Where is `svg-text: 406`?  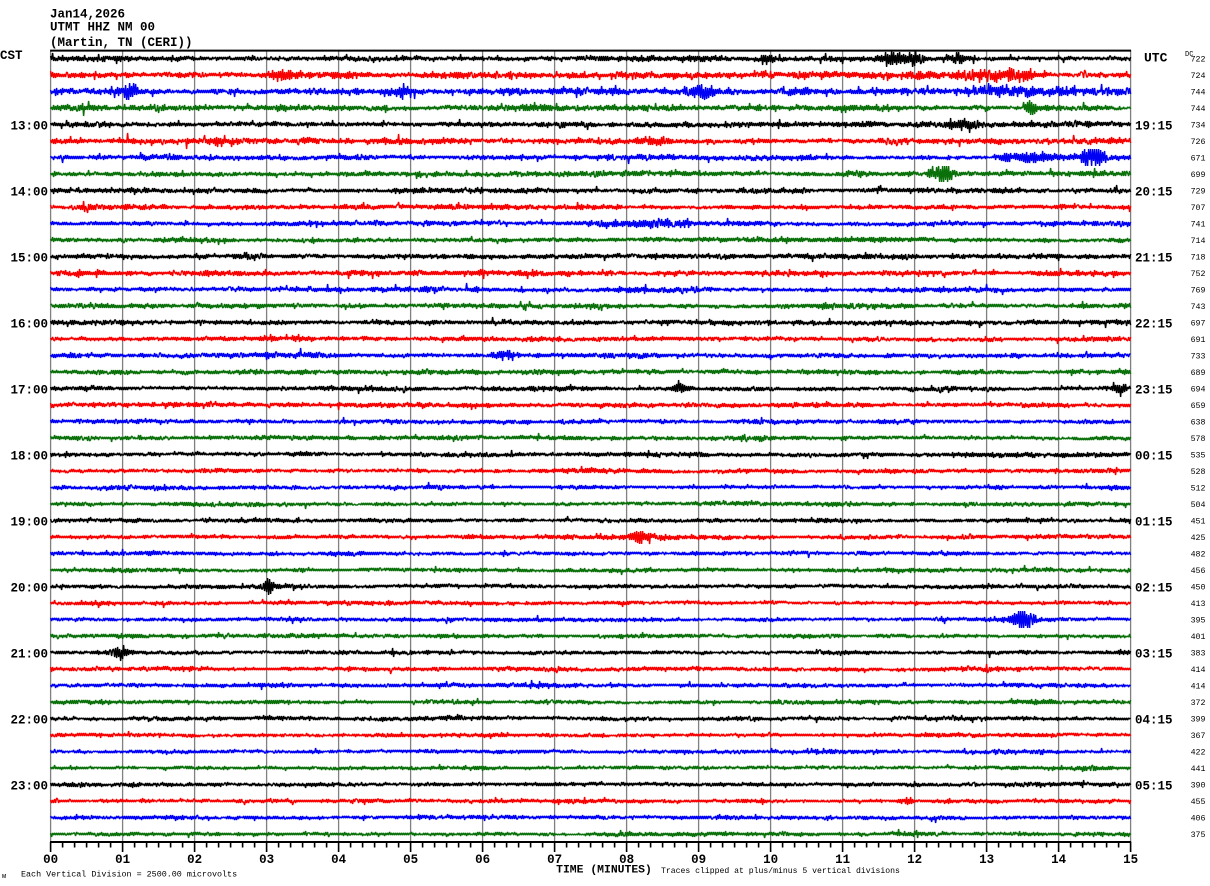 svg-text: 406 is located at coordinates (1198, 819).